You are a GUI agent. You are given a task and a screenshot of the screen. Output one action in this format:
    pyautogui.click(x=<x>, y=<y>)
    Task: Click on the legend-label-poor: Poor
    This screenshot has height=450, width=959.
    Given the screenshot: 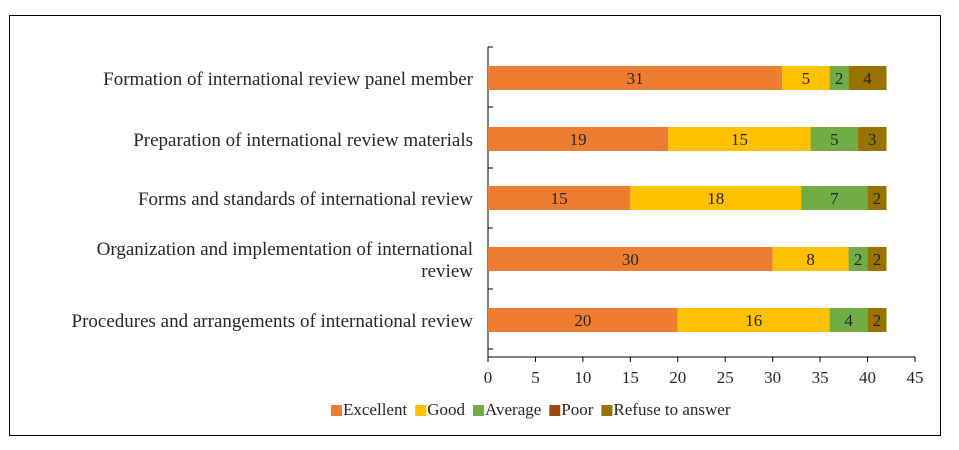 What is the action you would take?
    pyautogui.click(x=577, y=409)
    